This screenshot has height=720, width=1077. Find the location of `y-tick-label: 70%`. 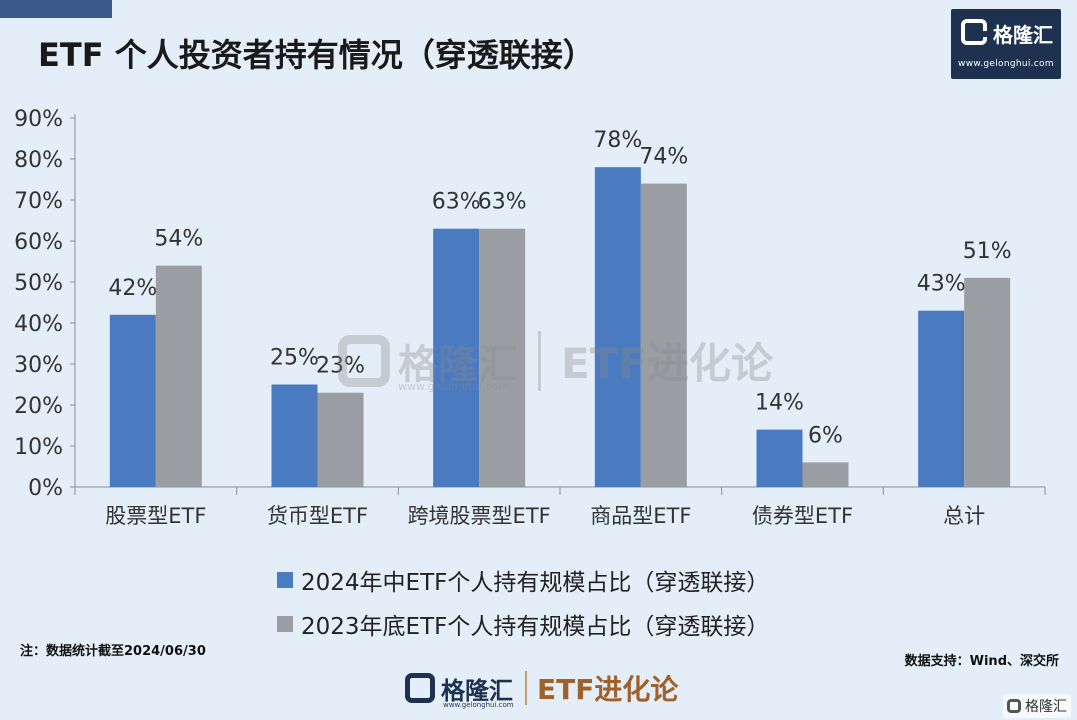

y-tick-label: 70% is located at coordinates (38, 201).